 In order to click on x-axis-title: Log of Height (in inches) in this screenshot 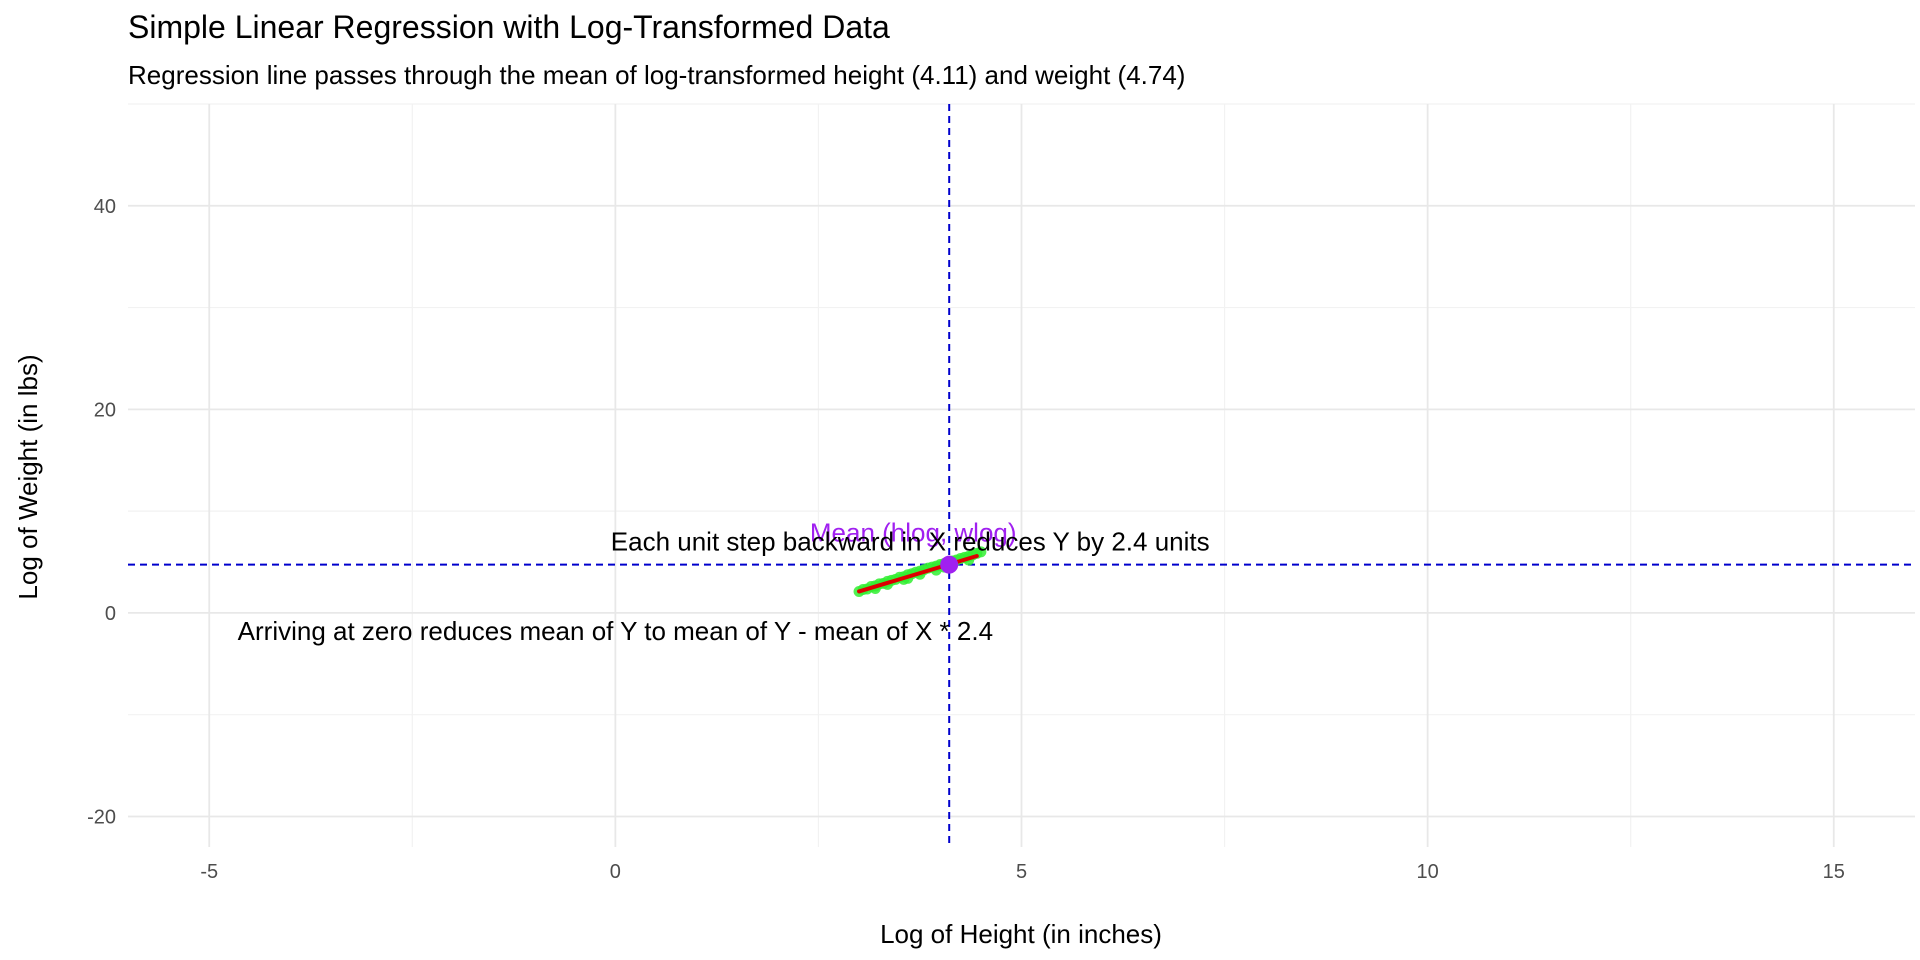, I will do `click(1021, 934)`.